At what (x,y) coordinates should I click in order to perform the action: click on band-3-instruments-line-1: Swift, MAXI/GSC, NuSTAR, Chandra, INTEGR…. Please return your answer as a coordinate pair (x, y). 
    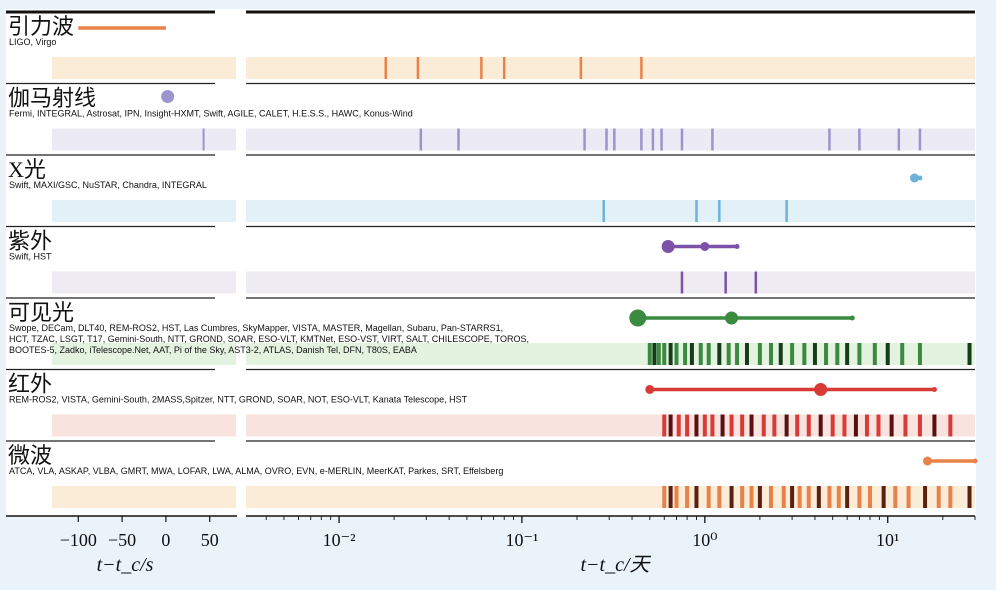
    Looking at the image, I should click on (108, 185).